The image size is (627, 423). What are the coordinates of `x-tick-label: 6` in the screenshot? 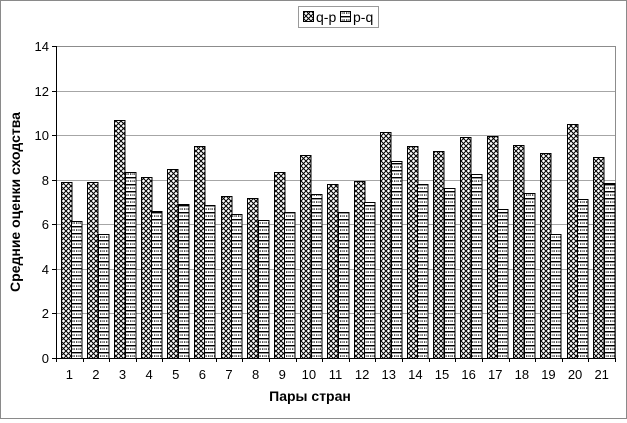 It's located at (202, 374).